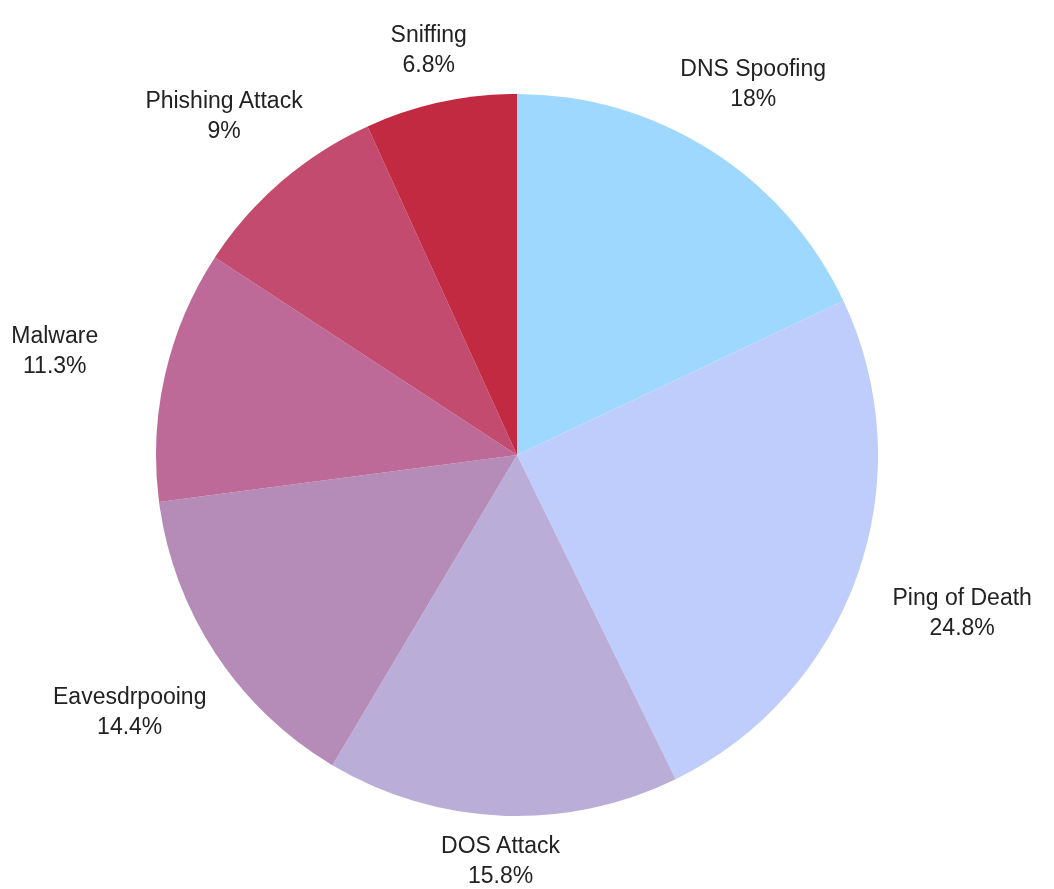  I want to click on data-label: 24.8%, so click(962, 627).